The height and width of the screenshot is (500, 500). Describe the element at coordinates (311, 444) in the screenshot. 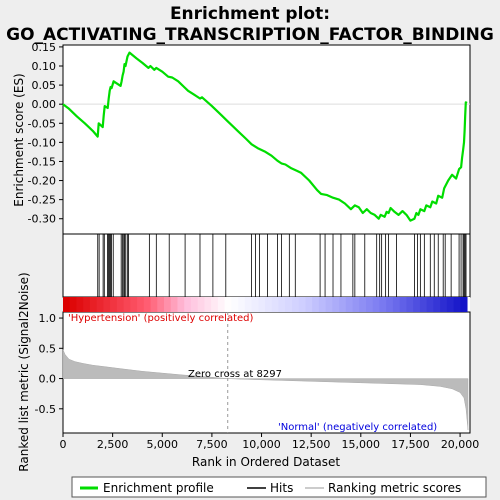

I see `x-tick-label: 12,500` at that location.